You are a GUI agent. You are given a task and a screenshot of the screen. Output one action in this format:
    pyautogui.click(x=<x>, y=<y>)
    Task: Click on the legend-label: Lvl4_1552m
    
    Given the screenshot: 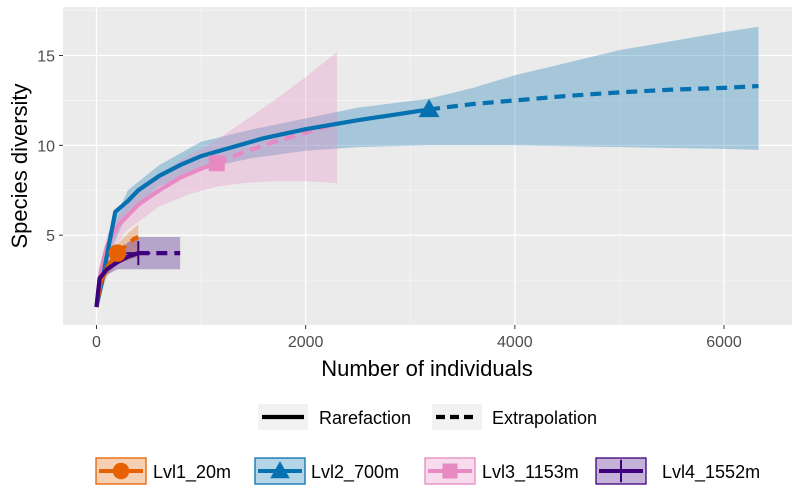 What is the action you would take?
    pyautogui.click(x=711, y=472)
    